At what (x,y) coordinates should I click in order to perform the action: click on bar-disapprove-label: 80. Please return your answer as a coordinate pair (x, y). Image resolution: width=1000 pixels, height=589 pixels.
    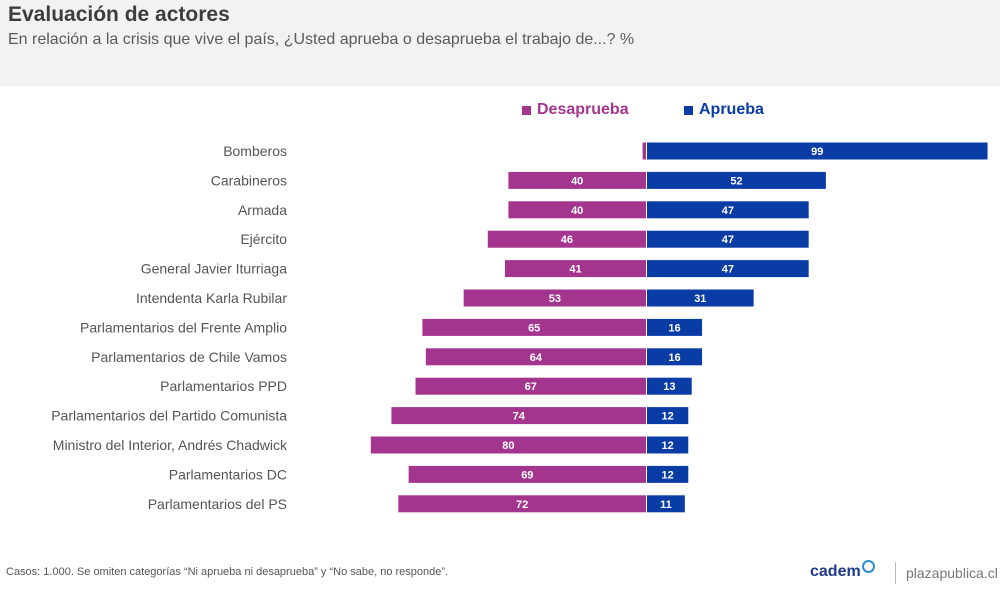
    Looking at the image, I should click on (508, 446).